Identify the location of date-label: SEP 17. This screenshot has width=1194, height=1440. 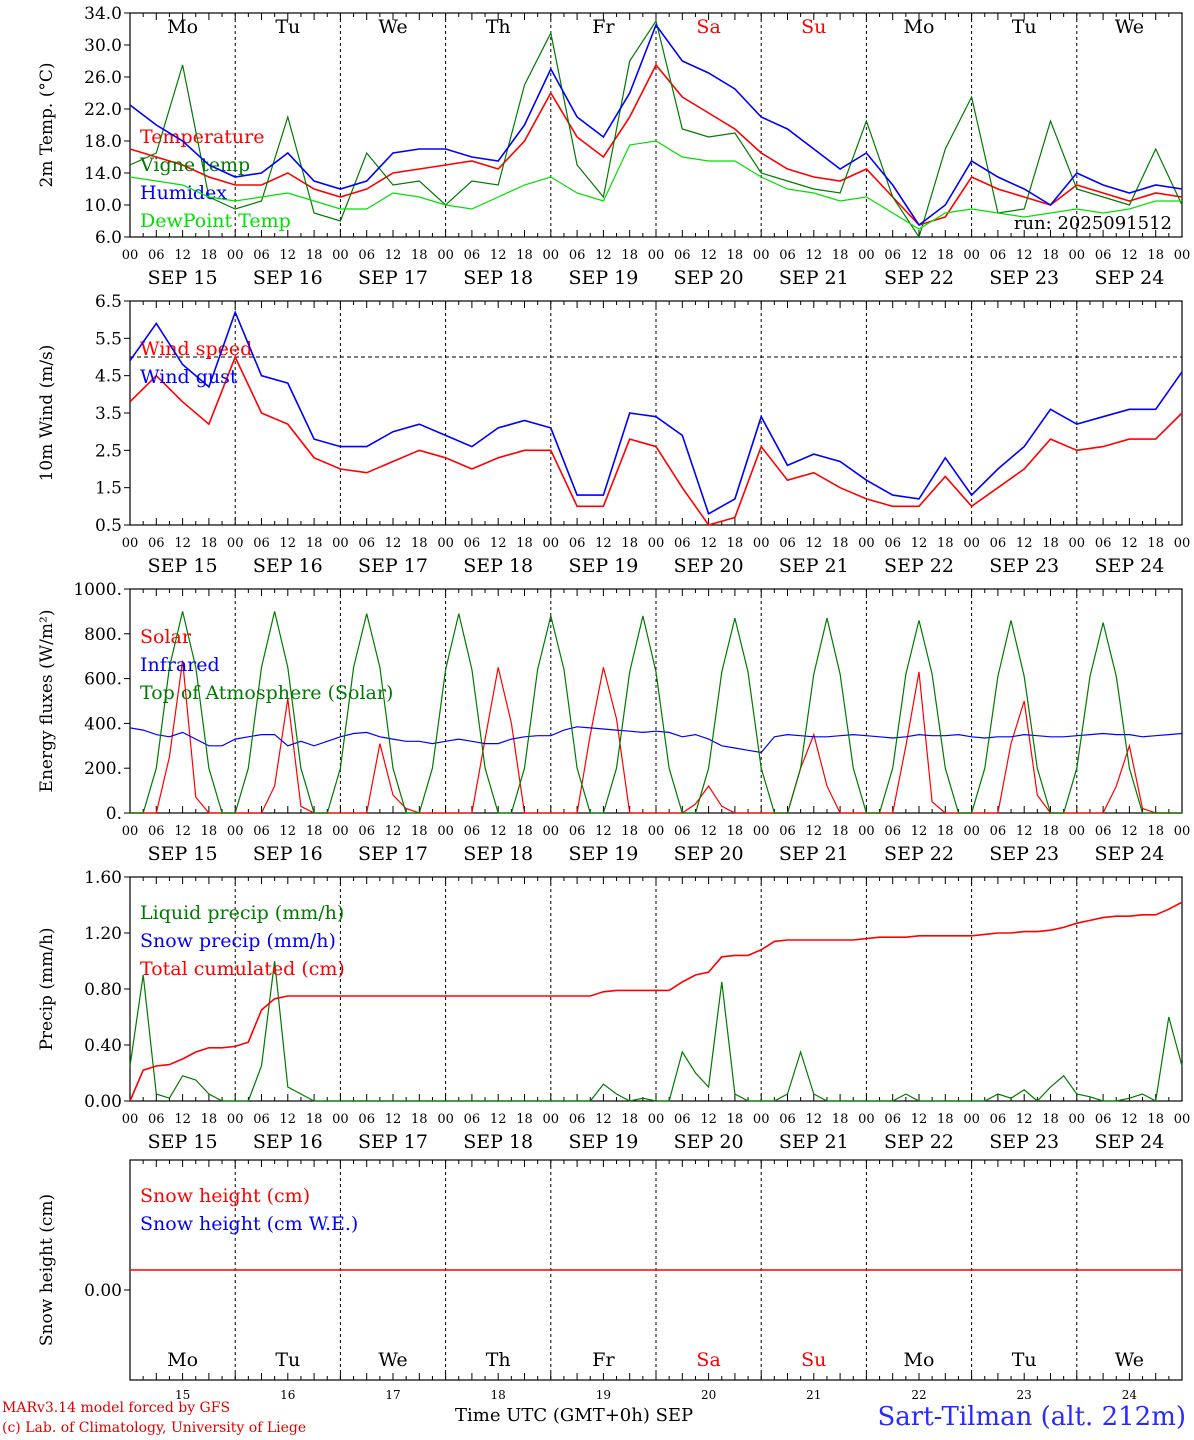
(393, 854).